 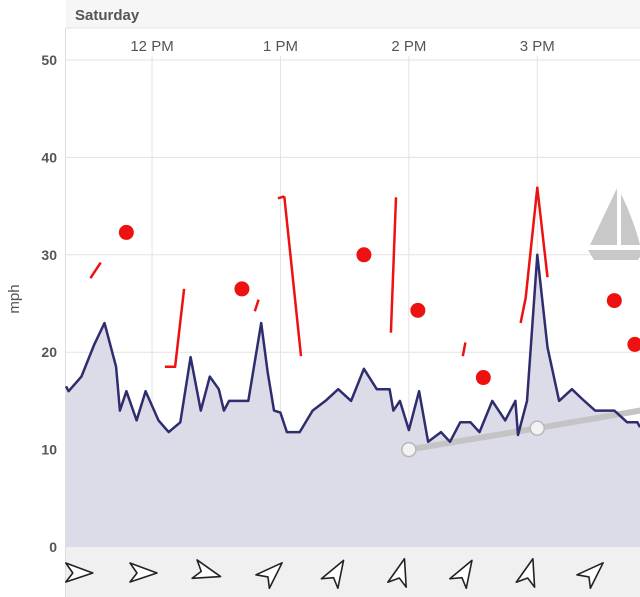 What do you see at coordinates (49, 352) in the screenshot?
I see `y-tick-label-20: 20` at bounding box center [49, 352].